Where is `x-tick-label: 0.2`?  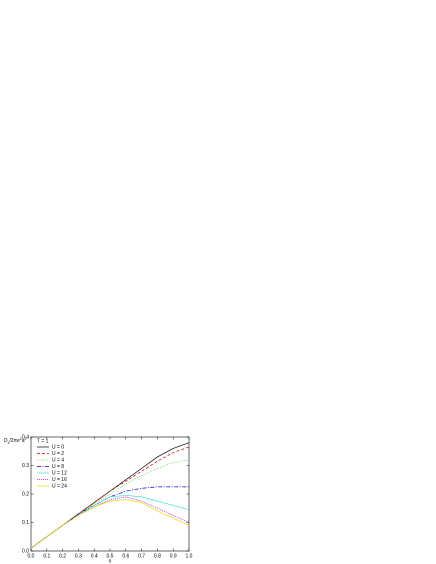 x-tick-label: 0.2 is located at coordinates (62, 556).